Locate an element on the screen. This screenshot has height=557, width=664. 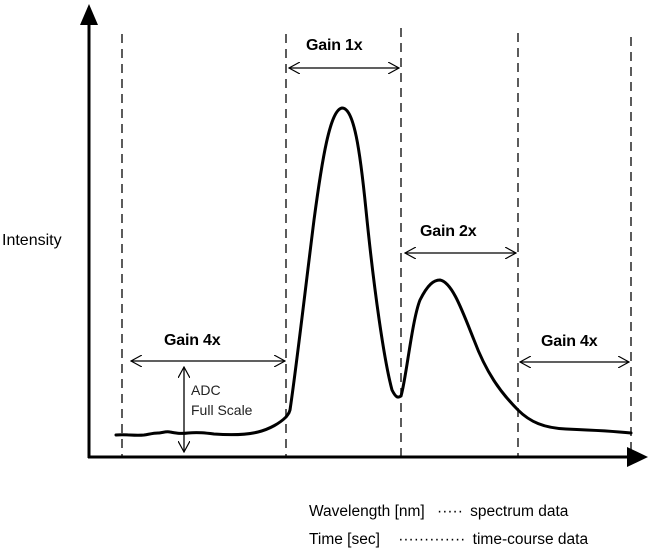
gain-4x-left-label: Gain 4x is located at coordinates (192, 340).